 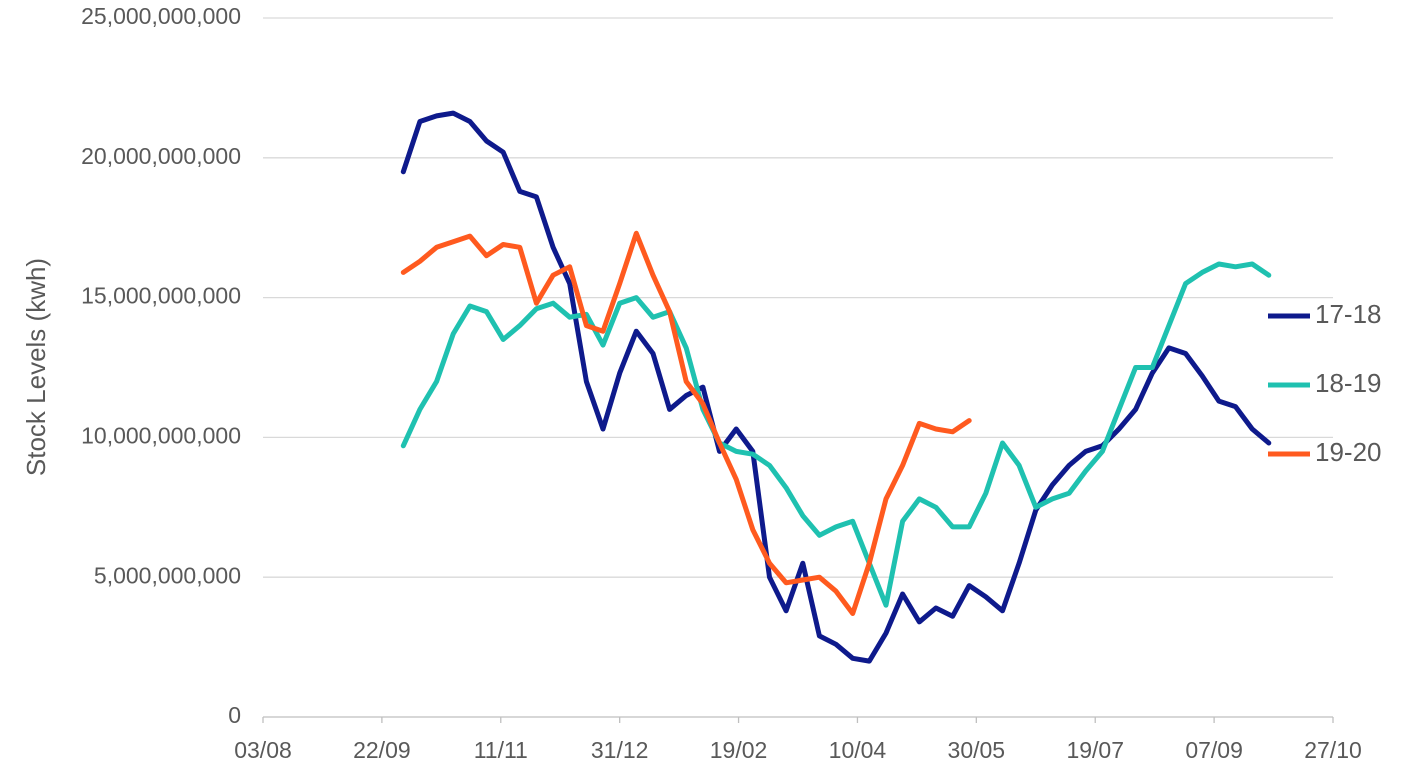 I want to click on x-tick-label: 31/12, so click(x=620, y=750).